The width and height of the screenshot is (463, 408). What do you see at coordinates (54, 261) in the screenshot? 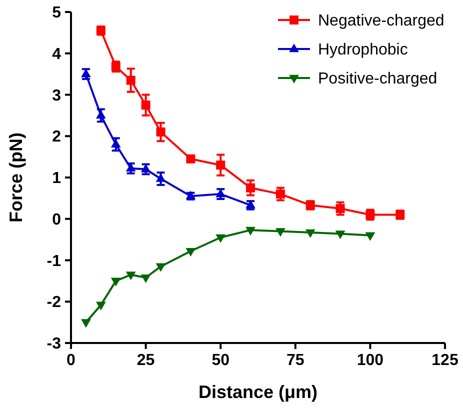
I see `y-tick-label: -1` at bounding box center [54, 261].